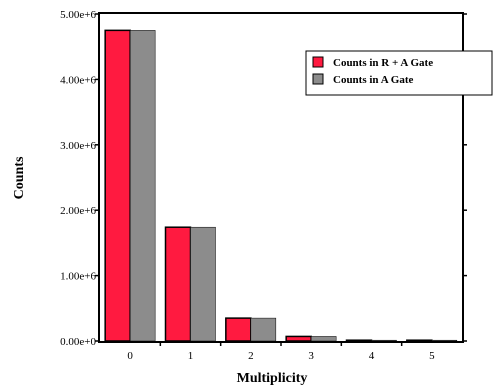 This screenshot has height=392, width=493. I want to click on x-tick-label: 0, so click(130, 356).